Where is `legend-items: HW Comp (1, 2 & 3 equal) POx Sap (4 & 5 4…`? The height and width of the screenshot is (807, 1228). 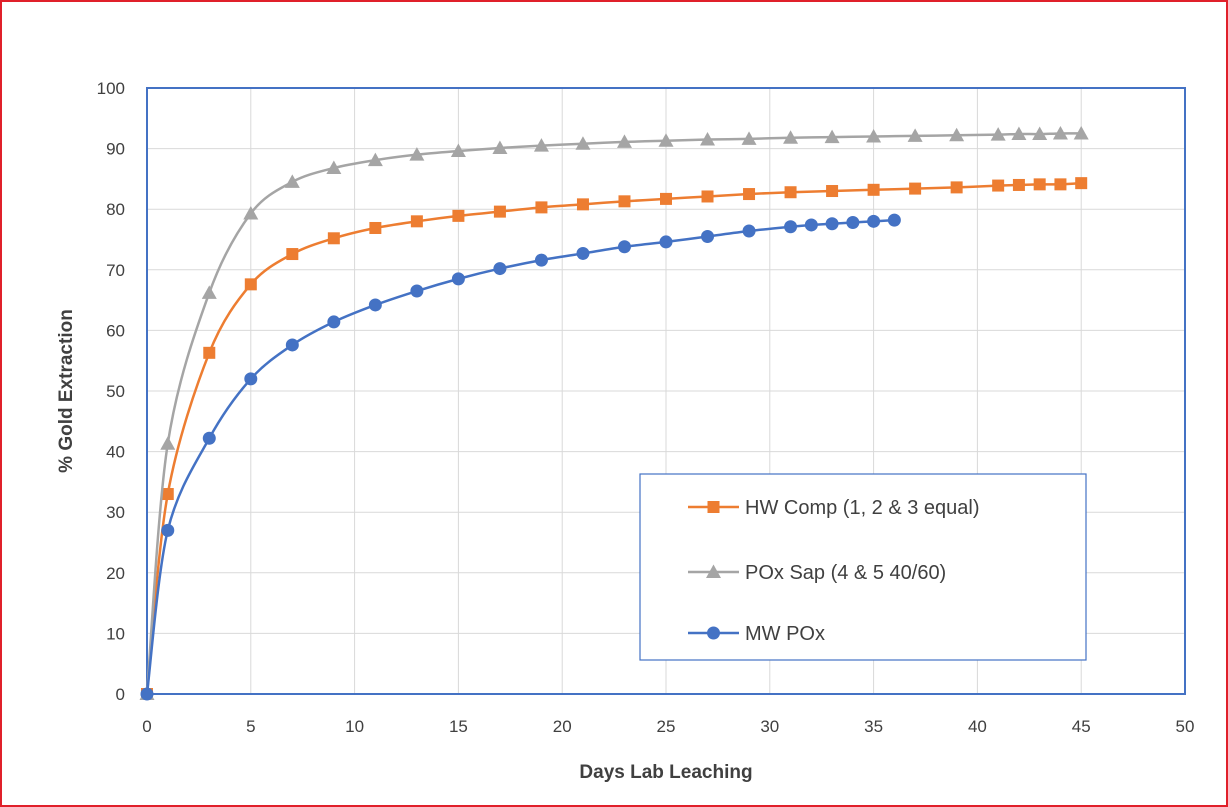 legend-items: HW Comp (1, 2 & 3 equal) POx Sap (4 & 5 4… is located at coordinates (834, 571).